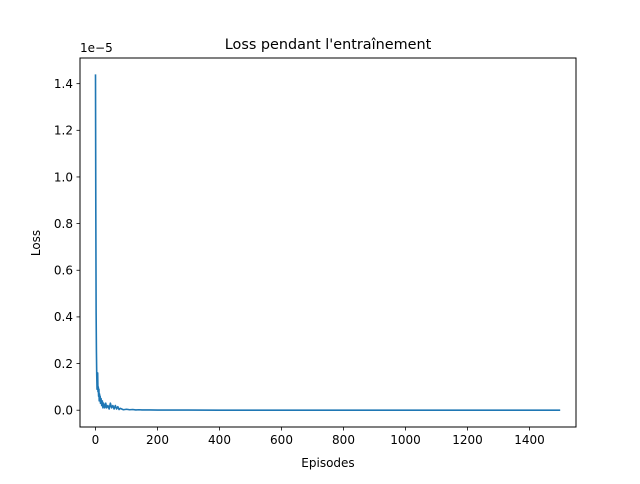 The image size is (640, 484). What do you see at coordinates (63, 411) in the screenshot?
I see `y-tick-label: 0.0` at bounding box center [63, 411].